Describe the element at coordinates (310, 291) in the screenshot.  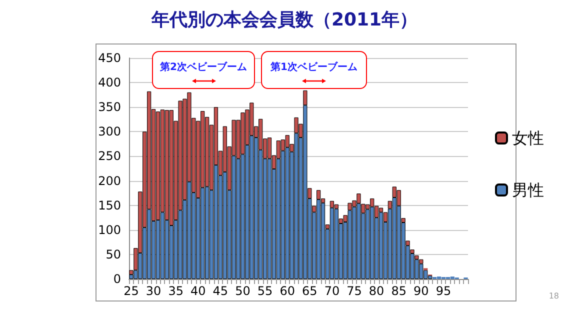
I see `x-tick-label: 65` at that location.